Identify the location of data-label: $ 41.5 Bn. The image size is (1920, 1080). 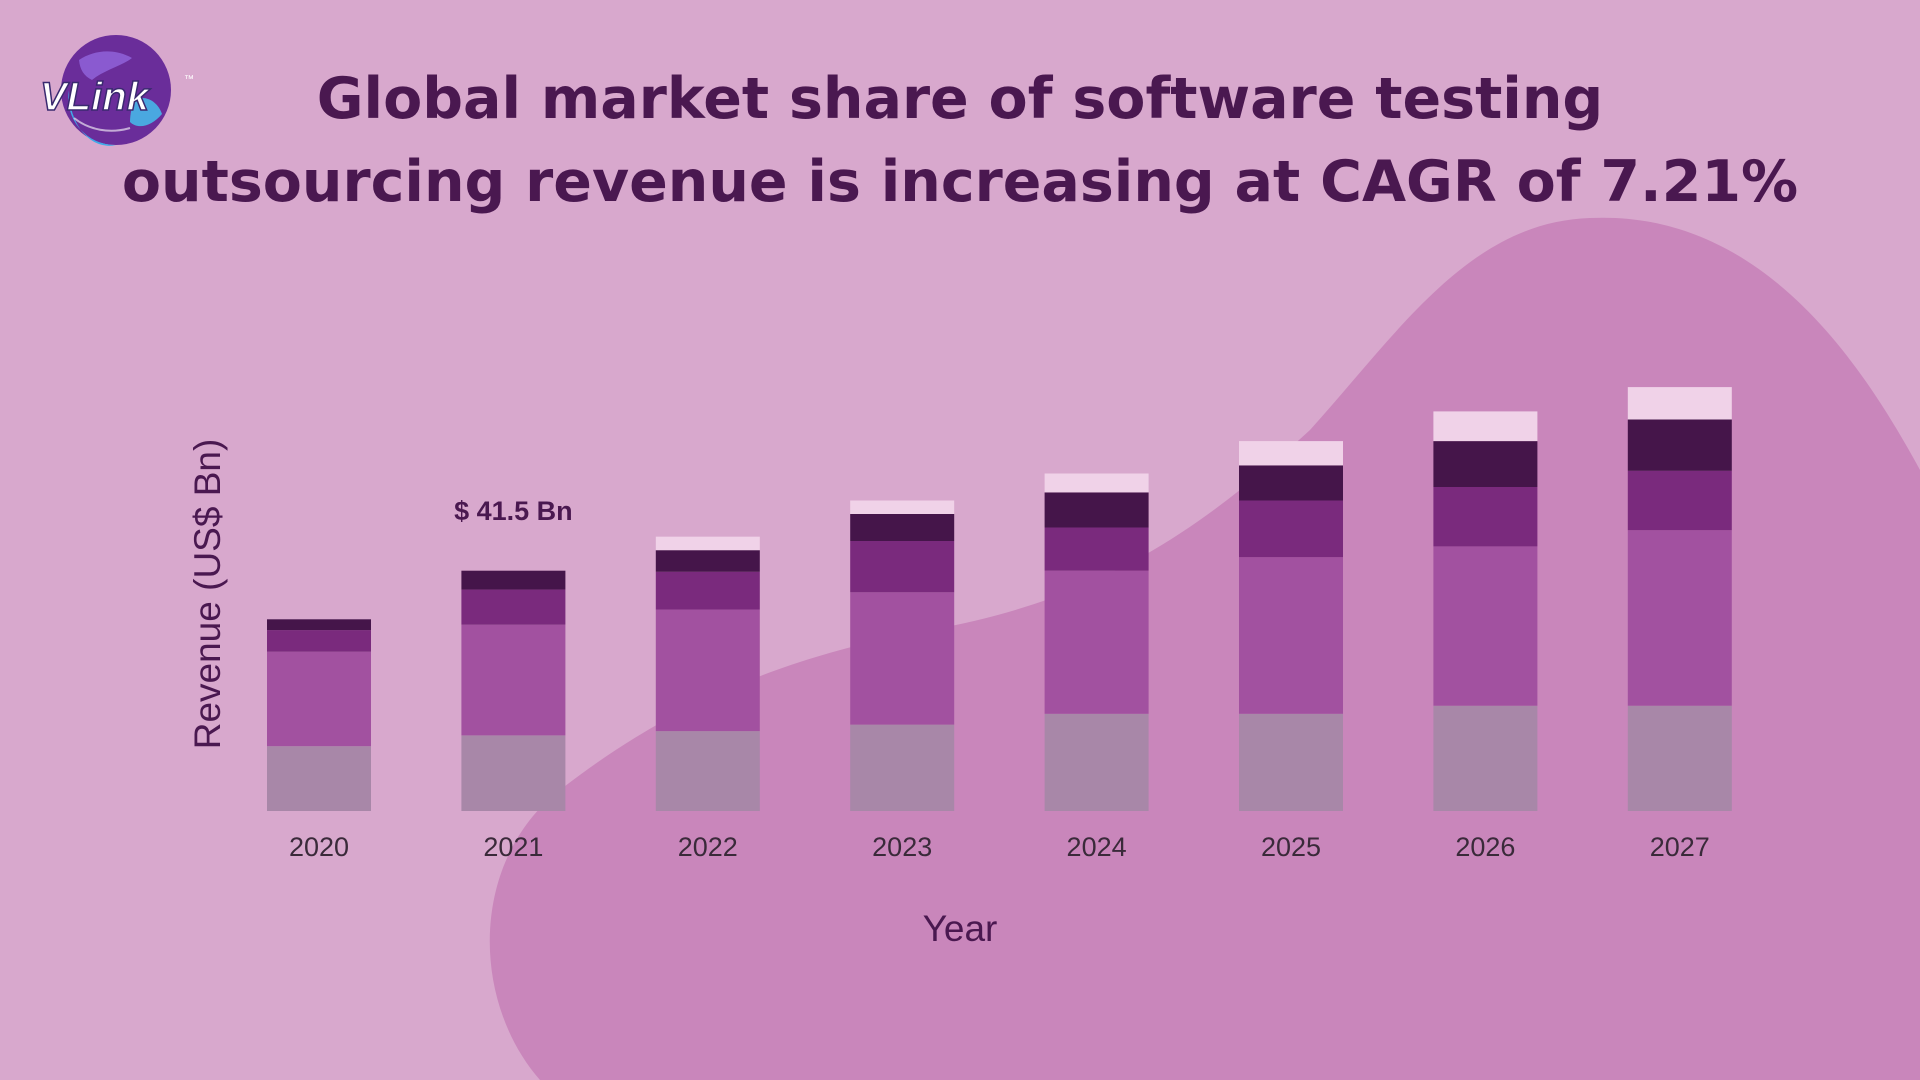
(513, 511).